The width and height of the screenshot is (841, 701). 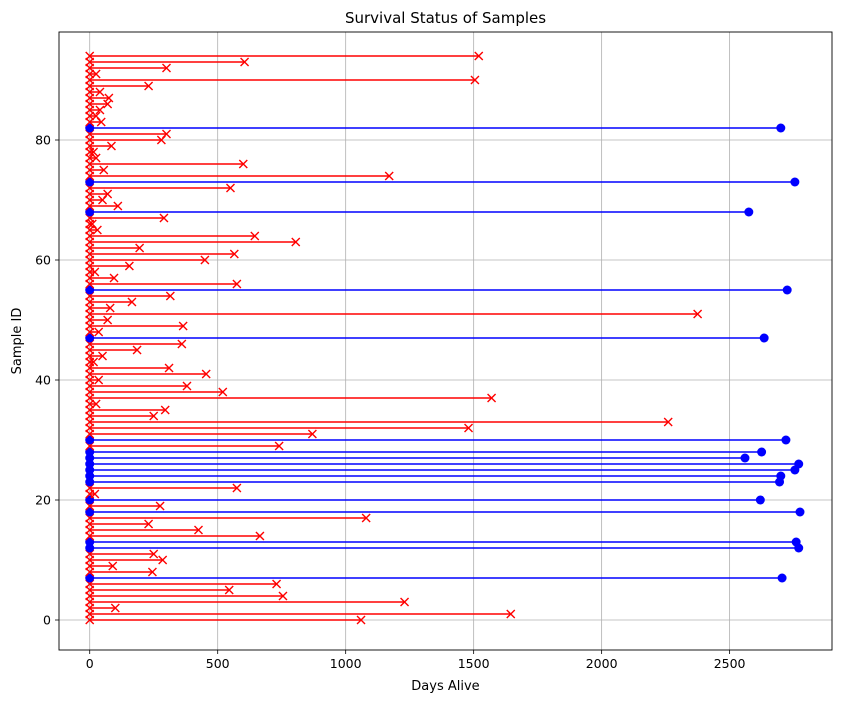 I want to click on y-tick-label: 80, so click(x=43, y=140).